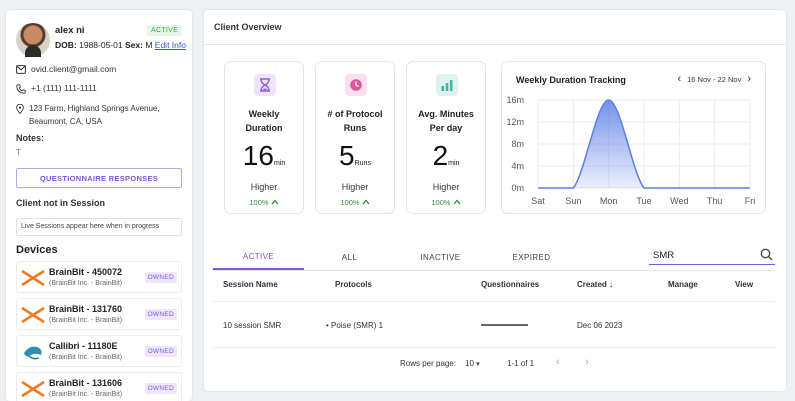 This screenshot has width=795, height=401. Describe the element at coordinates (86, 383) in the screenshot. I see `device-name: BrainBit - 131606` at that location.